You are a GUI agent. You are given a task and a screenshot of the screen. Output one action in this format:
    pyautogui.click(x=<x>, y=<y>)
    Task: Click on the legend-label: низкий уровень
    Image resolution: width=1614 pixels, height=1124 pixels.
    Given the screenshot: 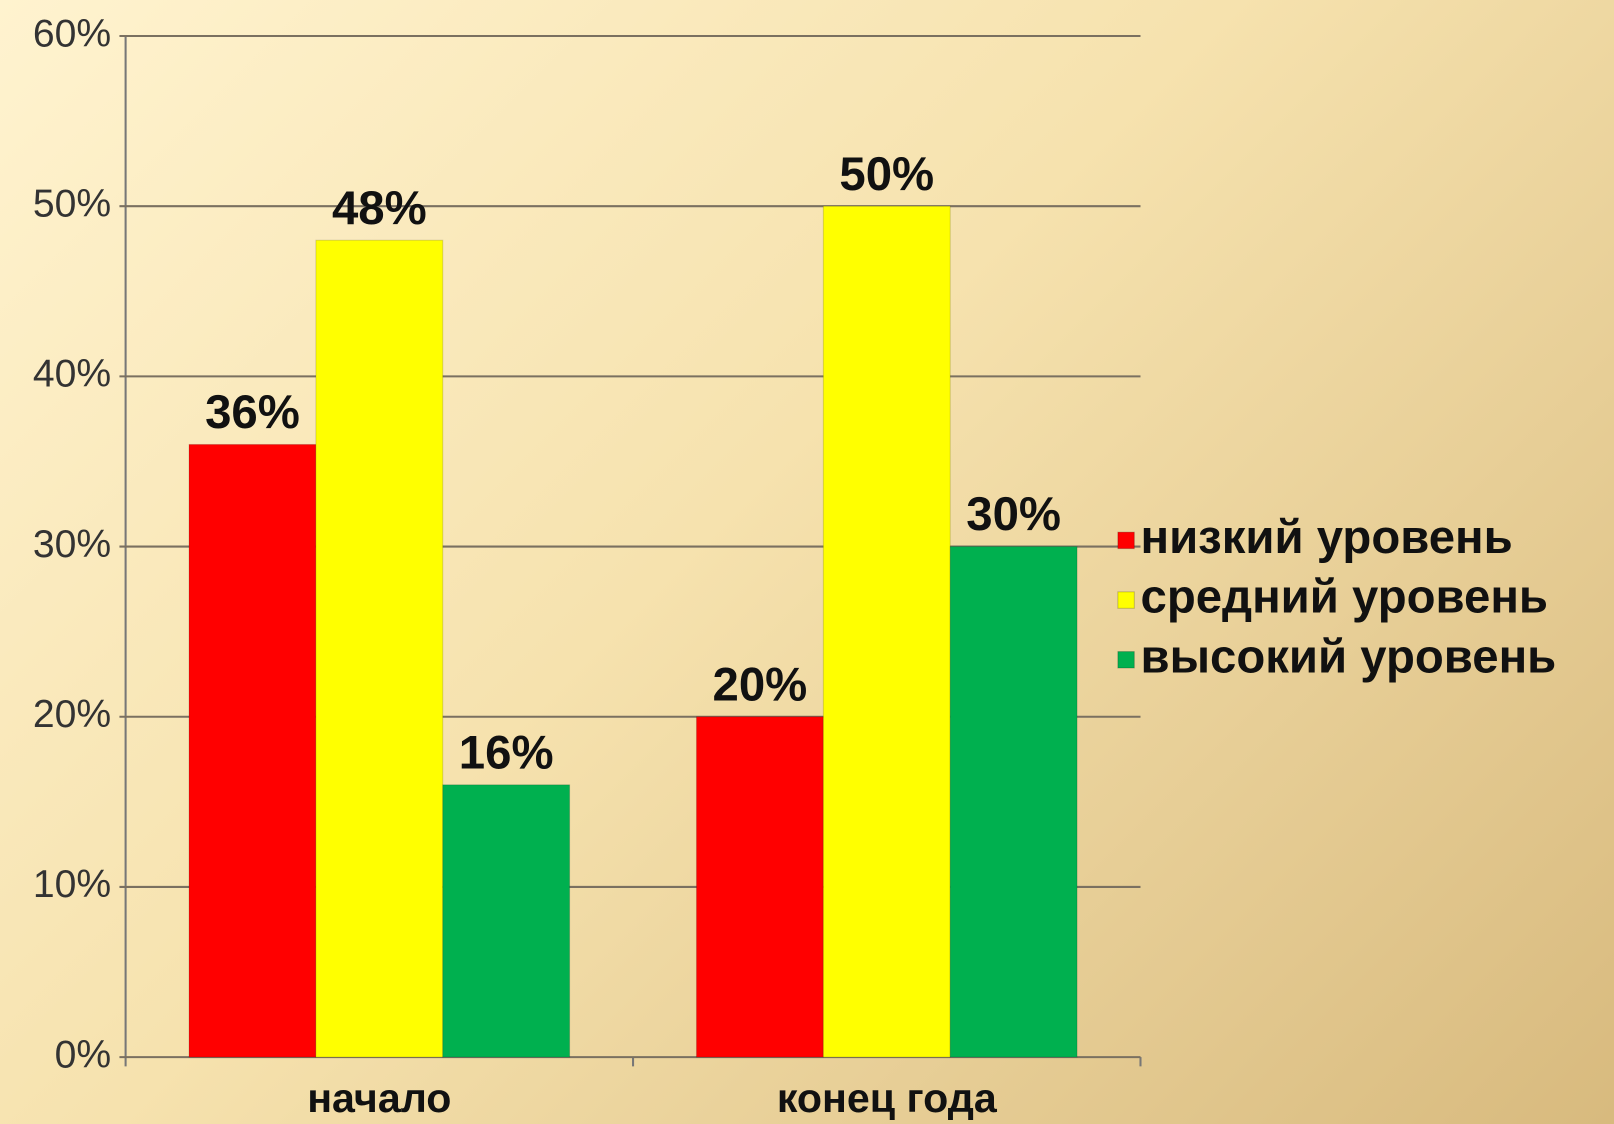 What is the action you would take?
    pyautogui.click(x=1326, y=537)
    